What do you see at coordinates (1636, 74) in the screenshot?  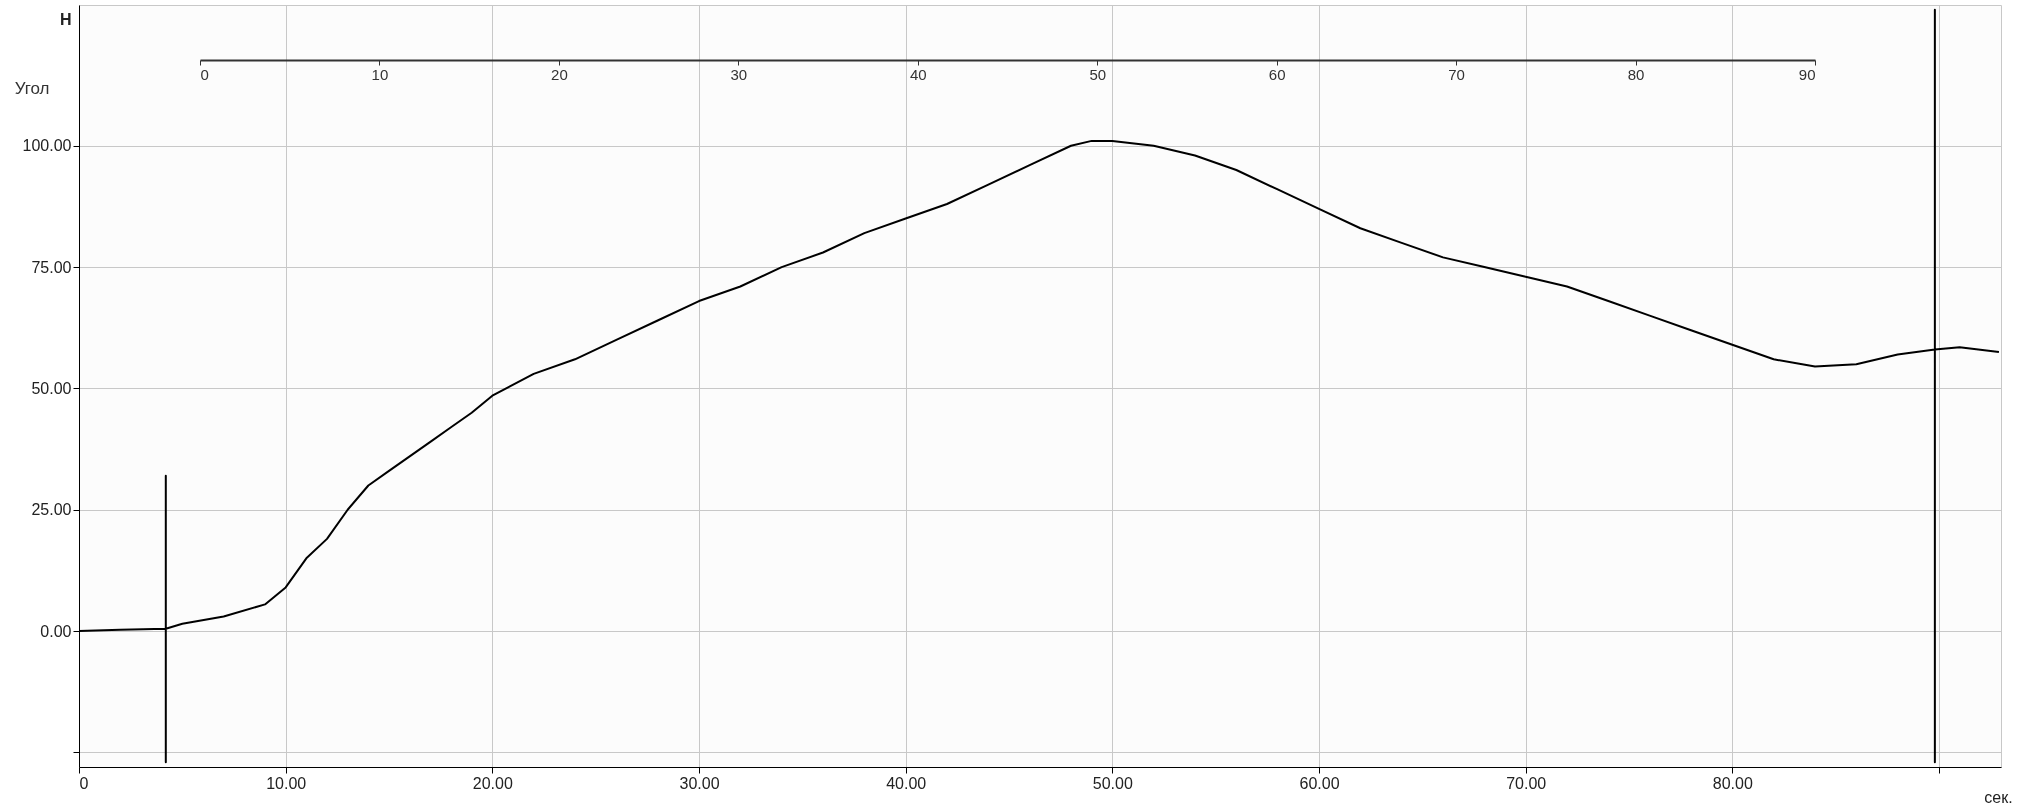 I see `x2-tick-label: 80` at bounding box center [1636, 74].